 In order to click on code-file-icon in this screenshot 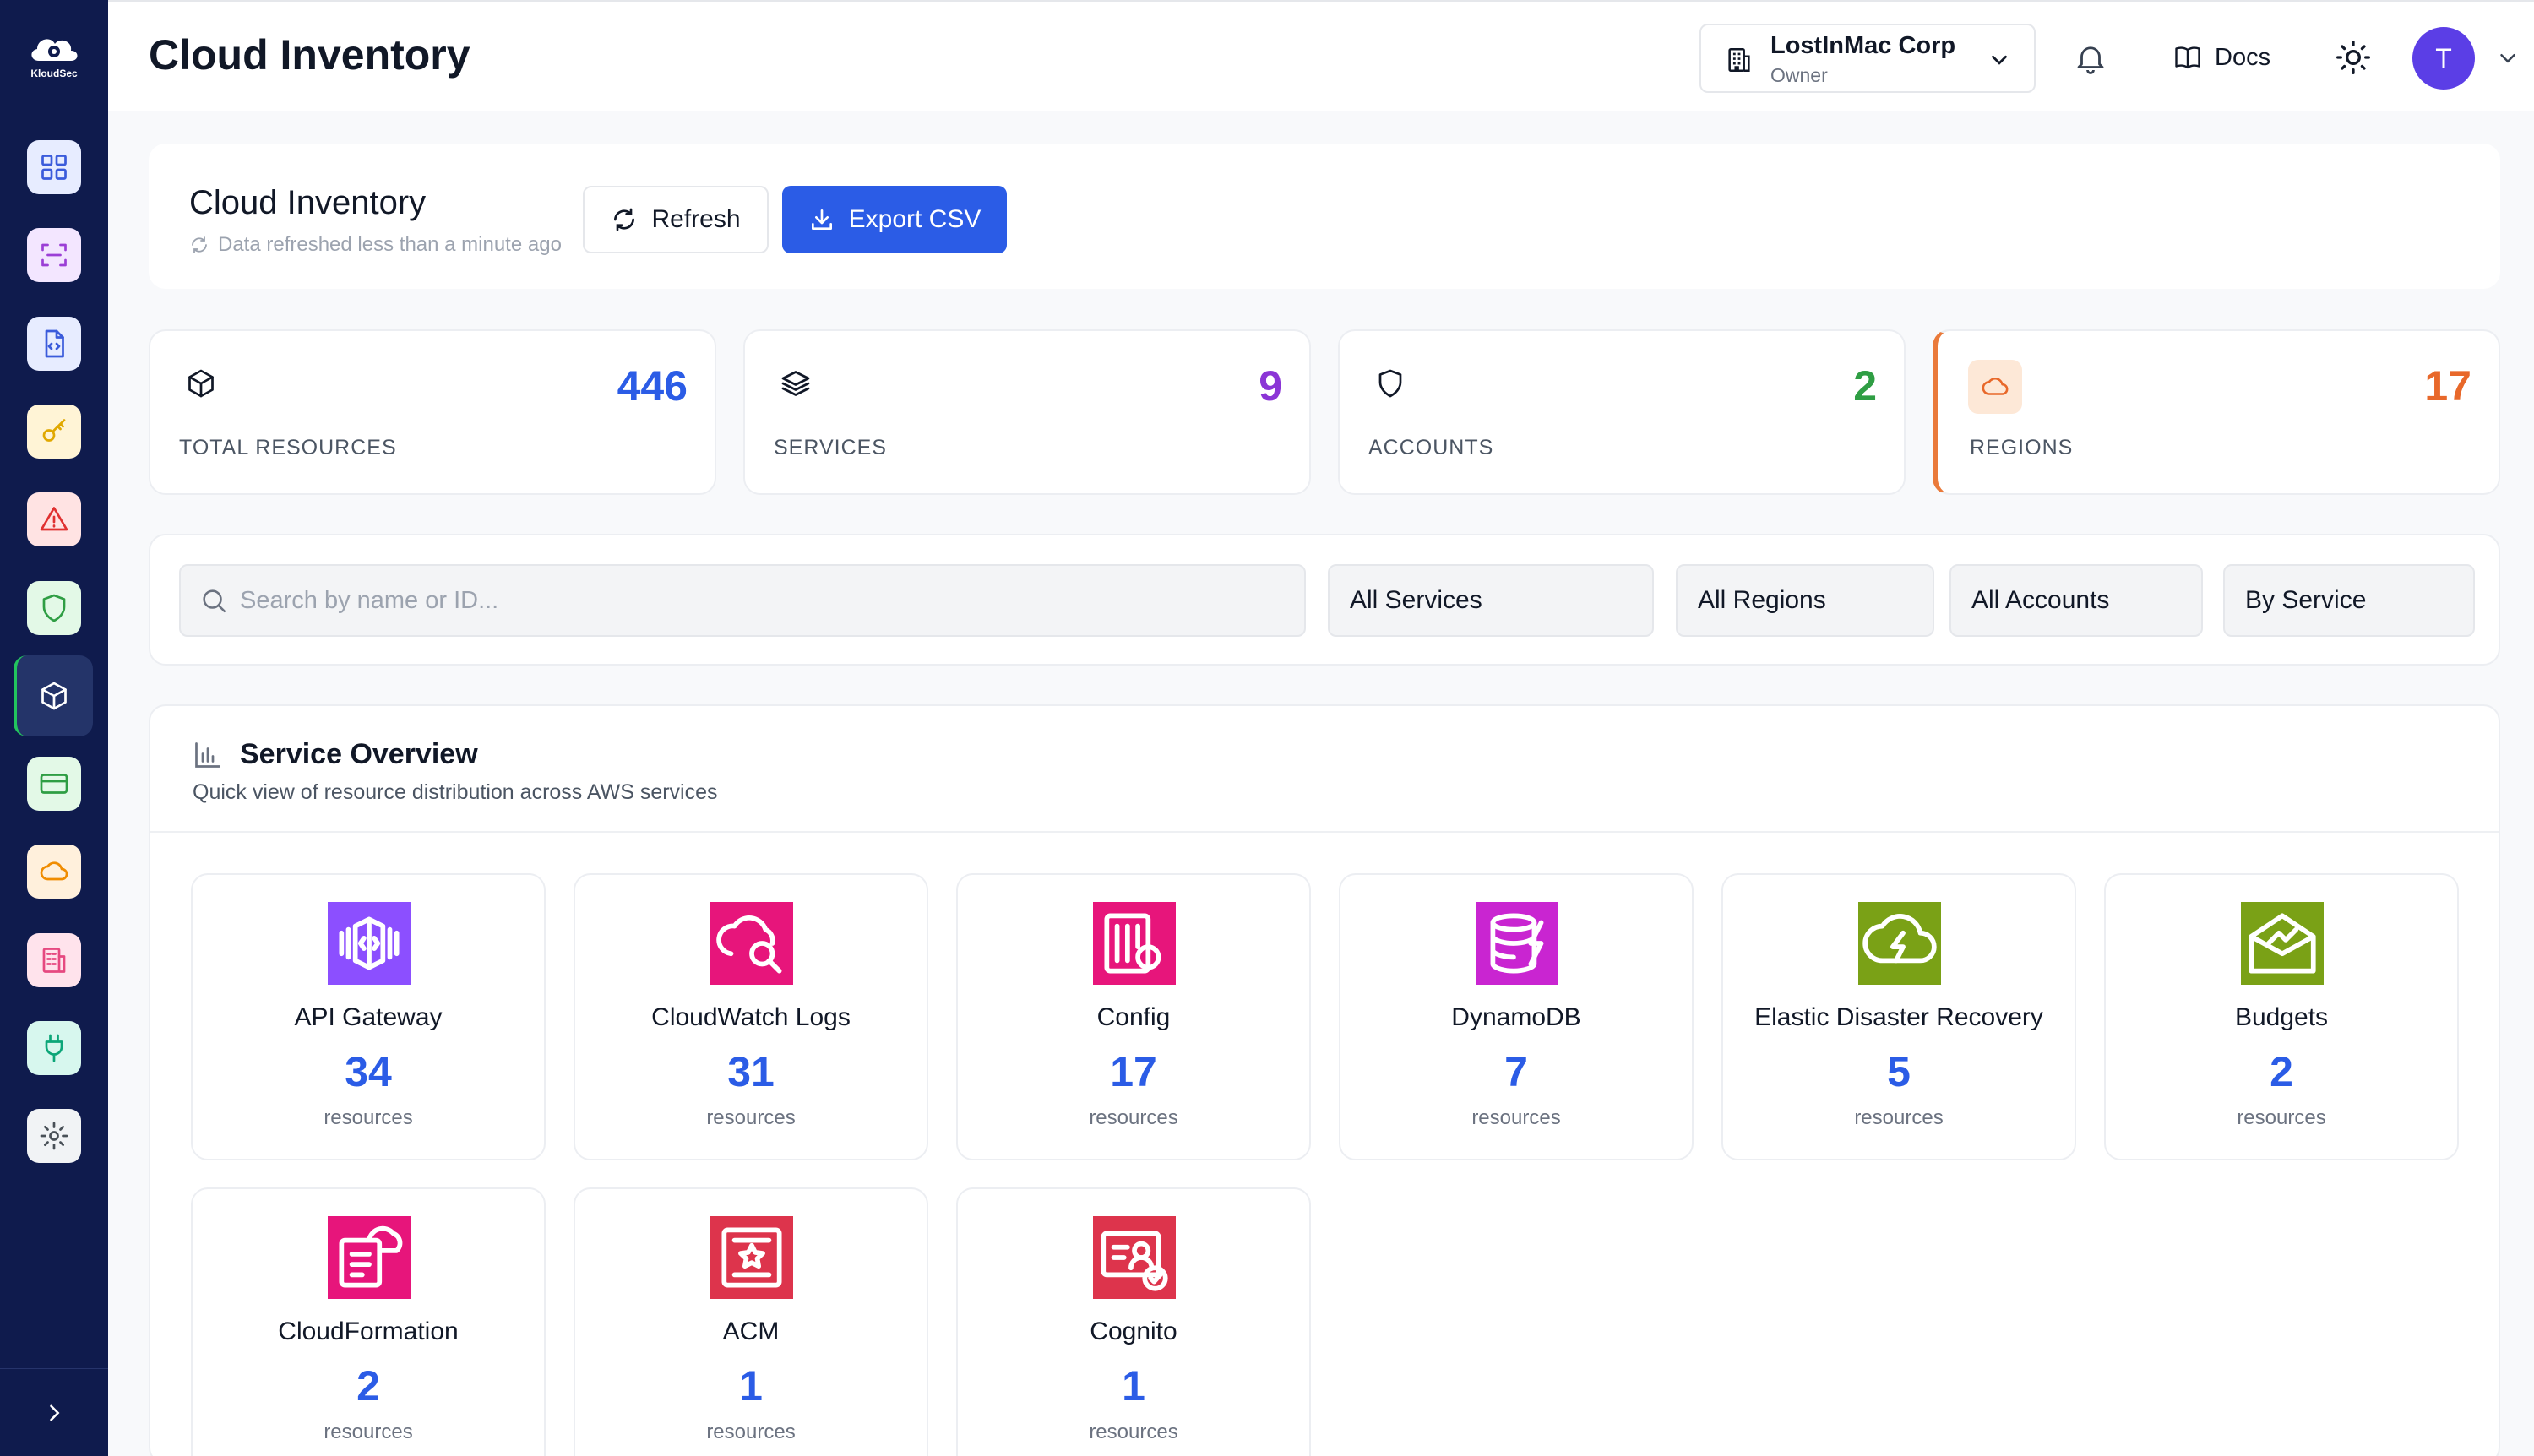, I will do `click(54, 343)`.